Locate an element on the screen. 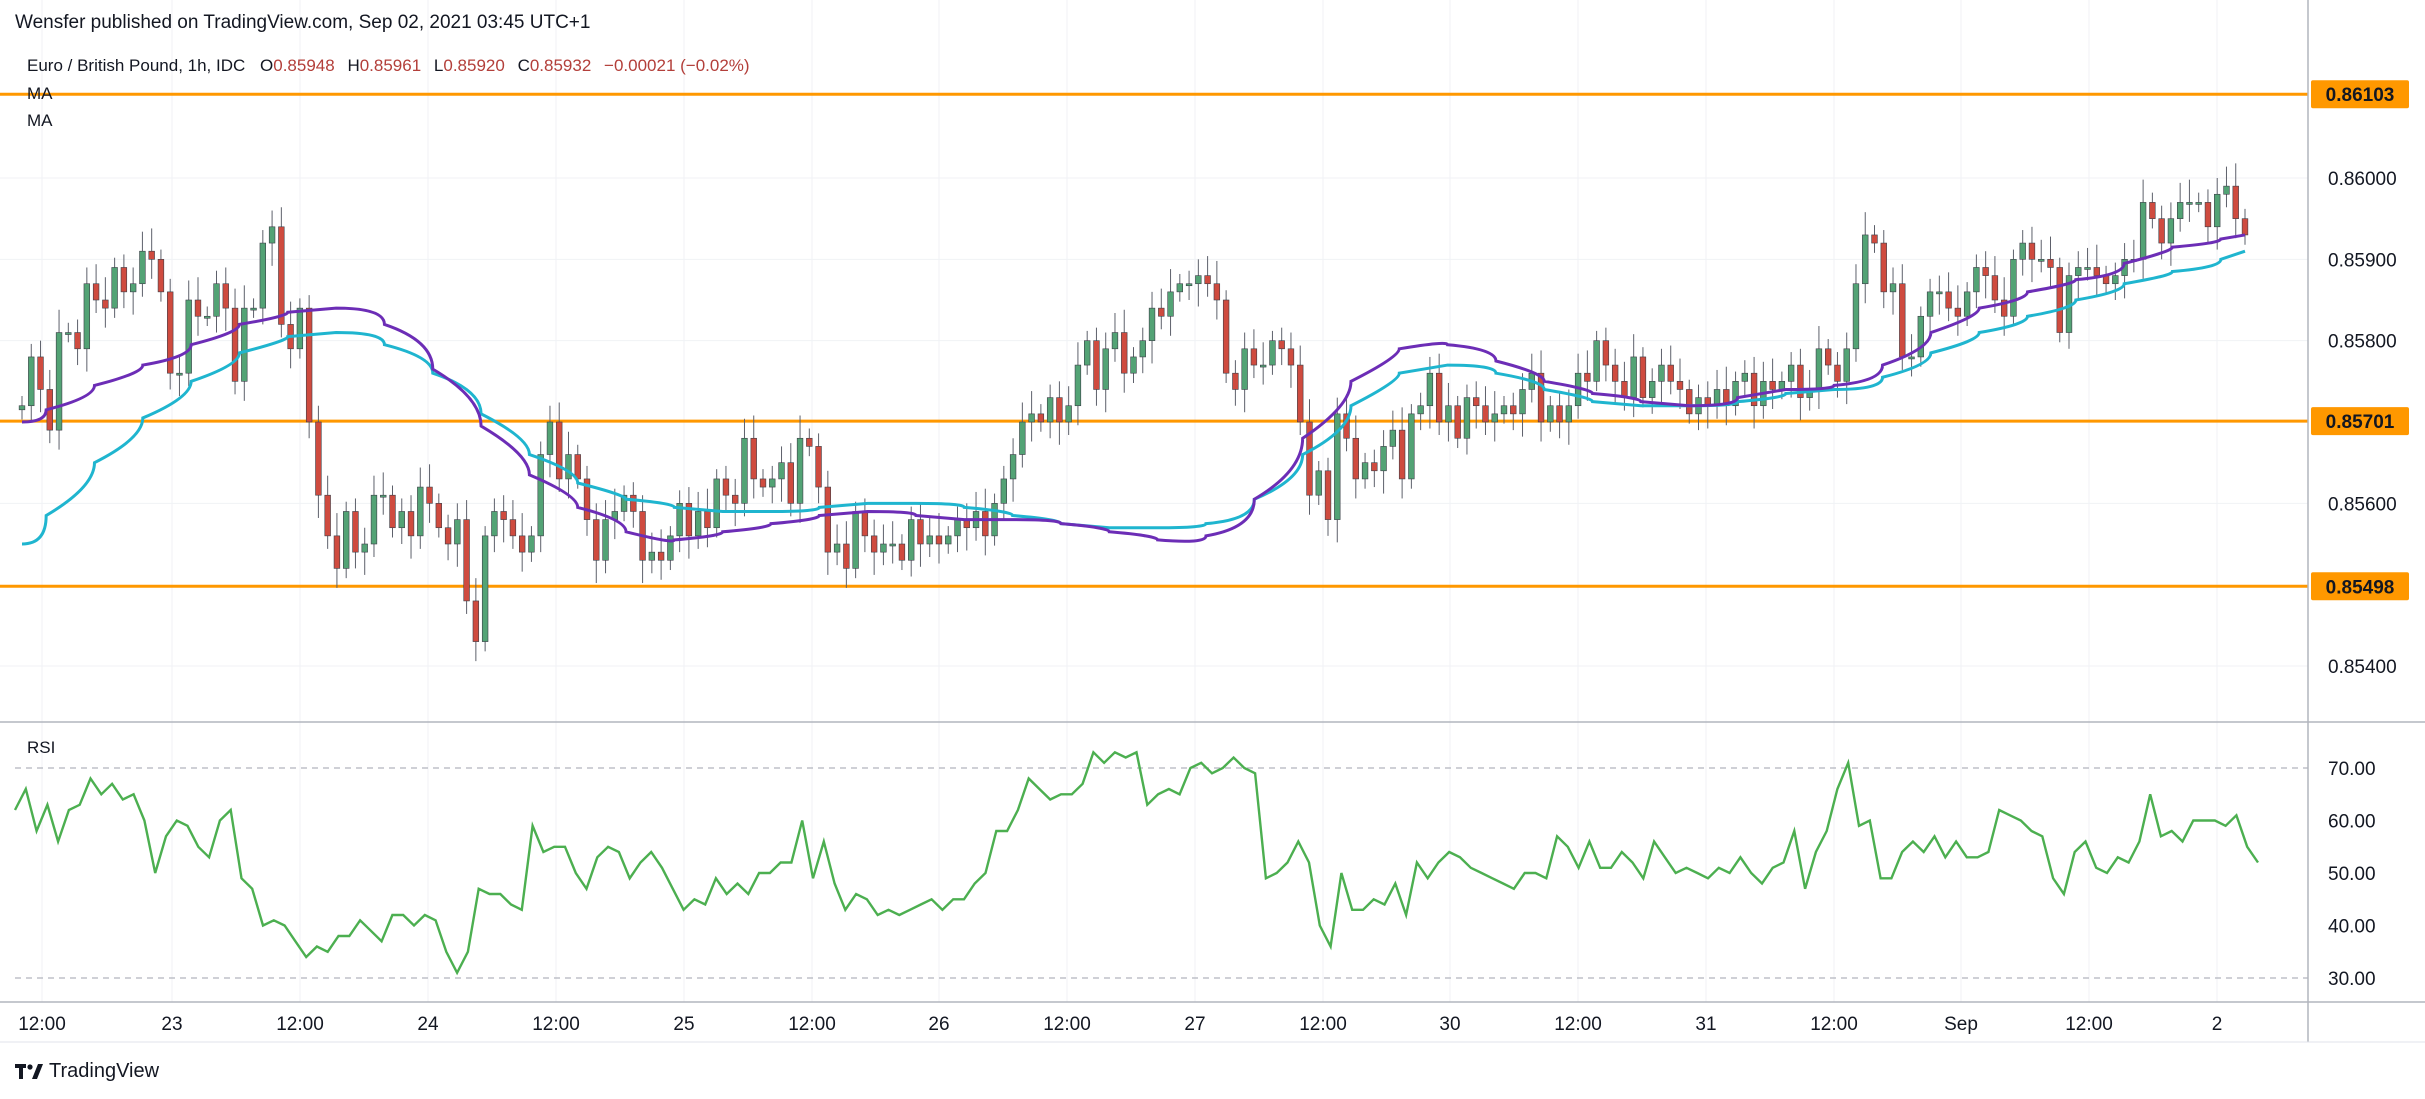  price-tick-label: 0.86000 is located at coordinates (2362, 179).